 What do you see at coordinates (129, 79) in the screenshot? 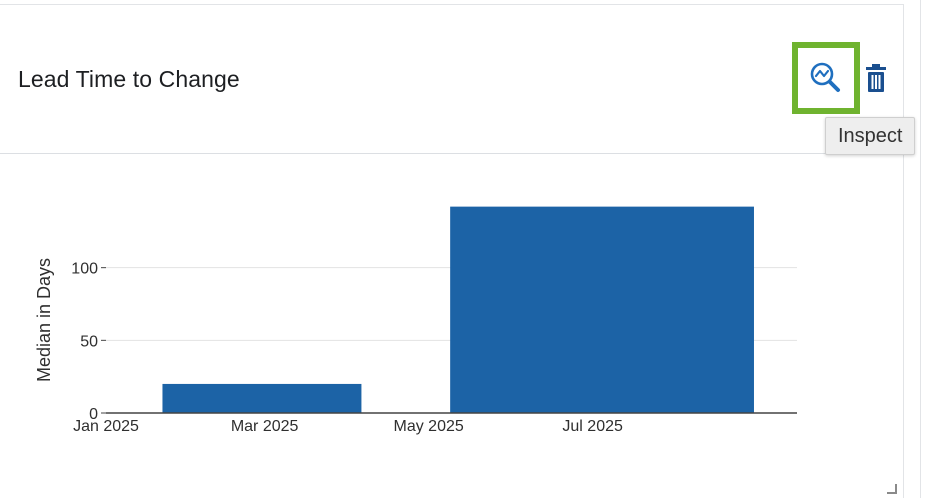
I see `panel-title: Lead Time to Change` at bounding box center [129, 79].